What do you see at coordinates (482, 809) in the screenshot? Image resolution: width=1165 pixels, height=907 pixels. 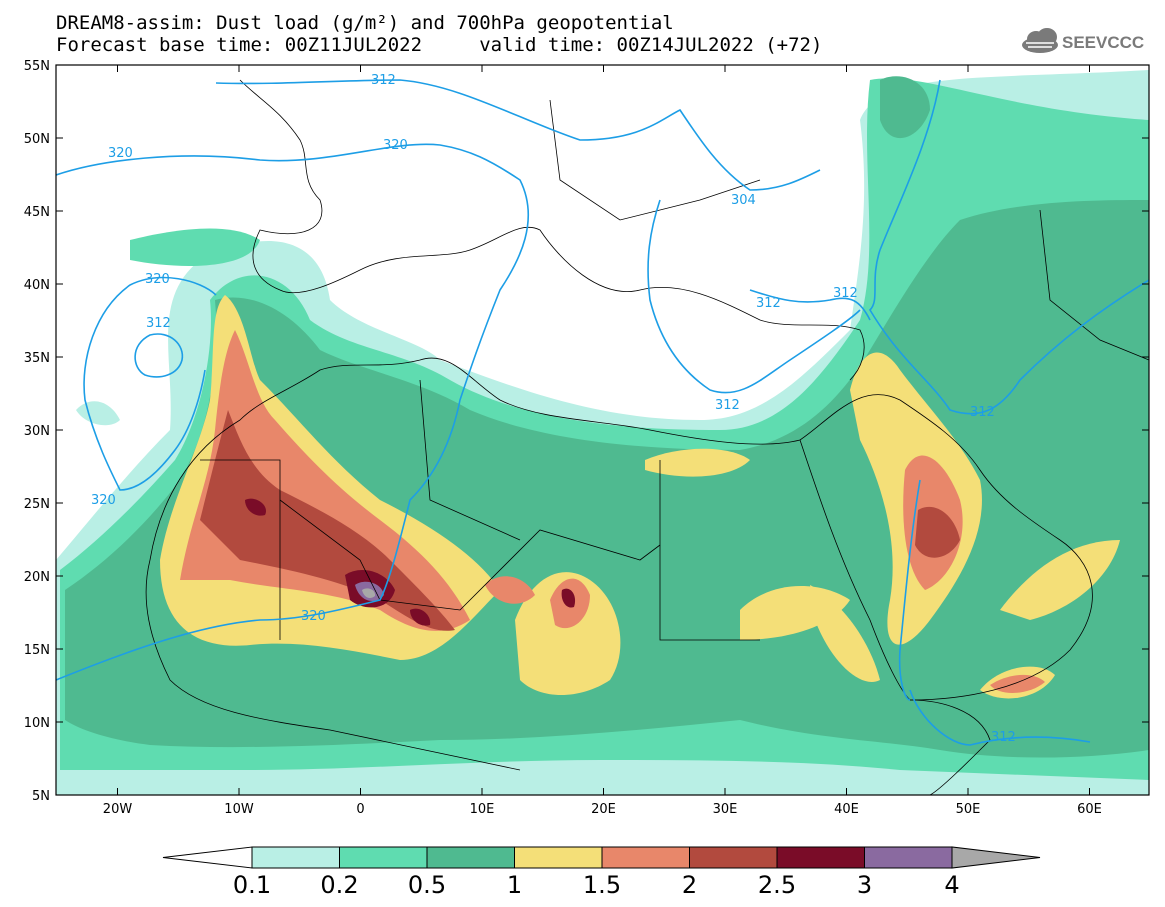 I see `lon-tick-label: 10E` at bounding box center [482, 809].